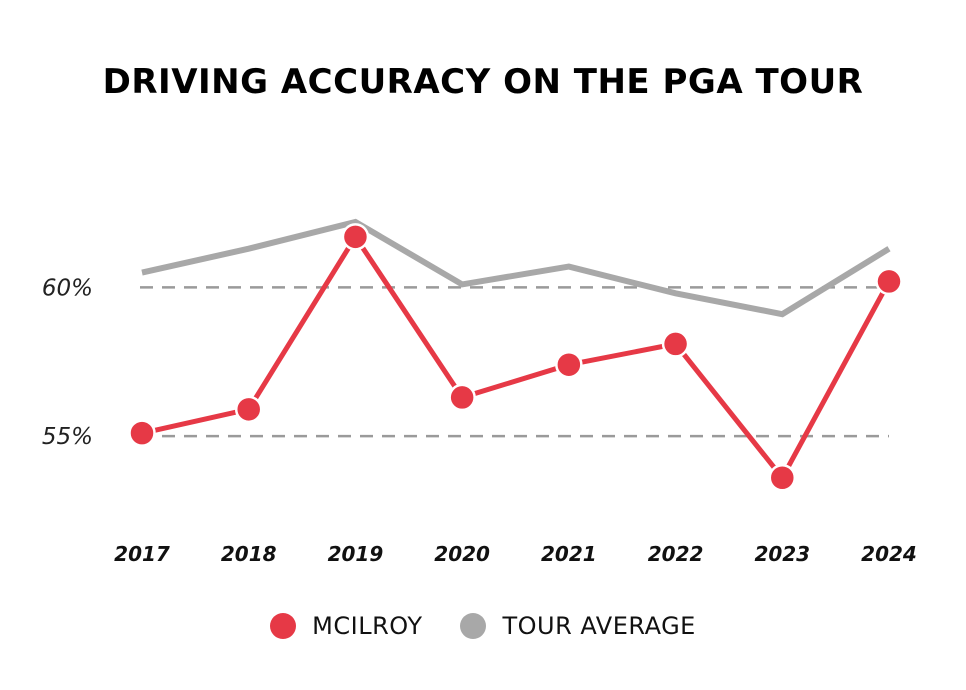  I want to click on x-tick-label-2019: 2019, so click(356, 554).